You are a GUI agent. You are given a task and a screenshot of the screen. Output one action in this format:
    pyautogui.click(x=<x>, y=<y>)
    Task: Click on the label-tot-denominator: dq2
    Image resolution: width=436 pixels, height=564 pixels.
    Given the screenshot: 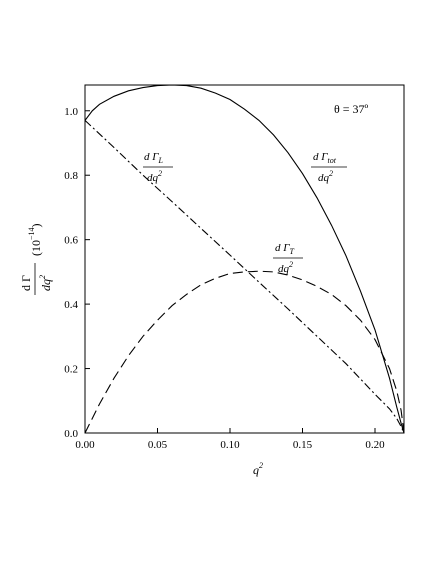 What is the action you would take?
    pyautogui.click(x=325, y=176)
    